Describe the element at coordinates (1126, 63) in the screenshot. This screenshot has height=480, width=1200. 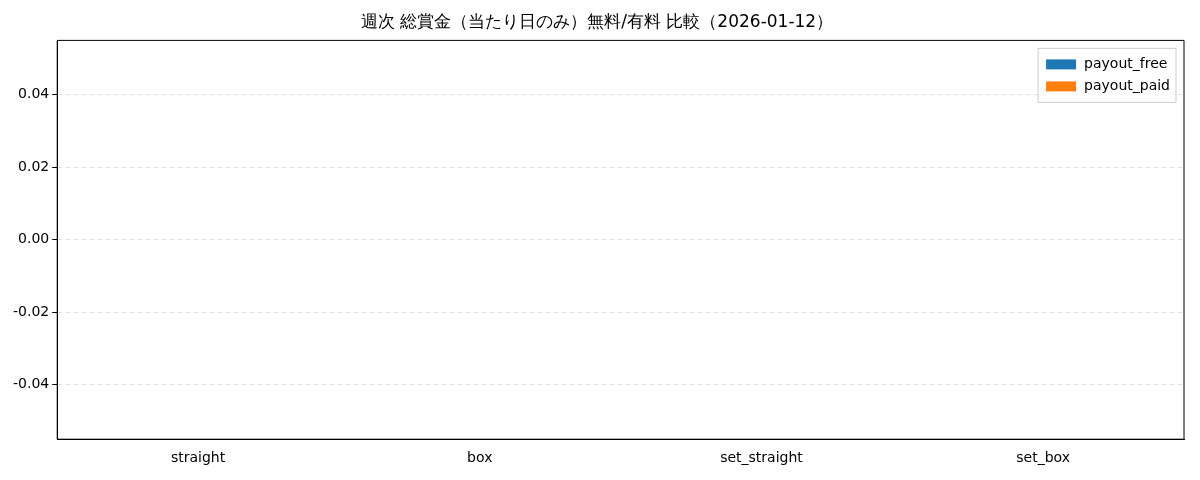
I see `legend-label: payout_free` at that location.